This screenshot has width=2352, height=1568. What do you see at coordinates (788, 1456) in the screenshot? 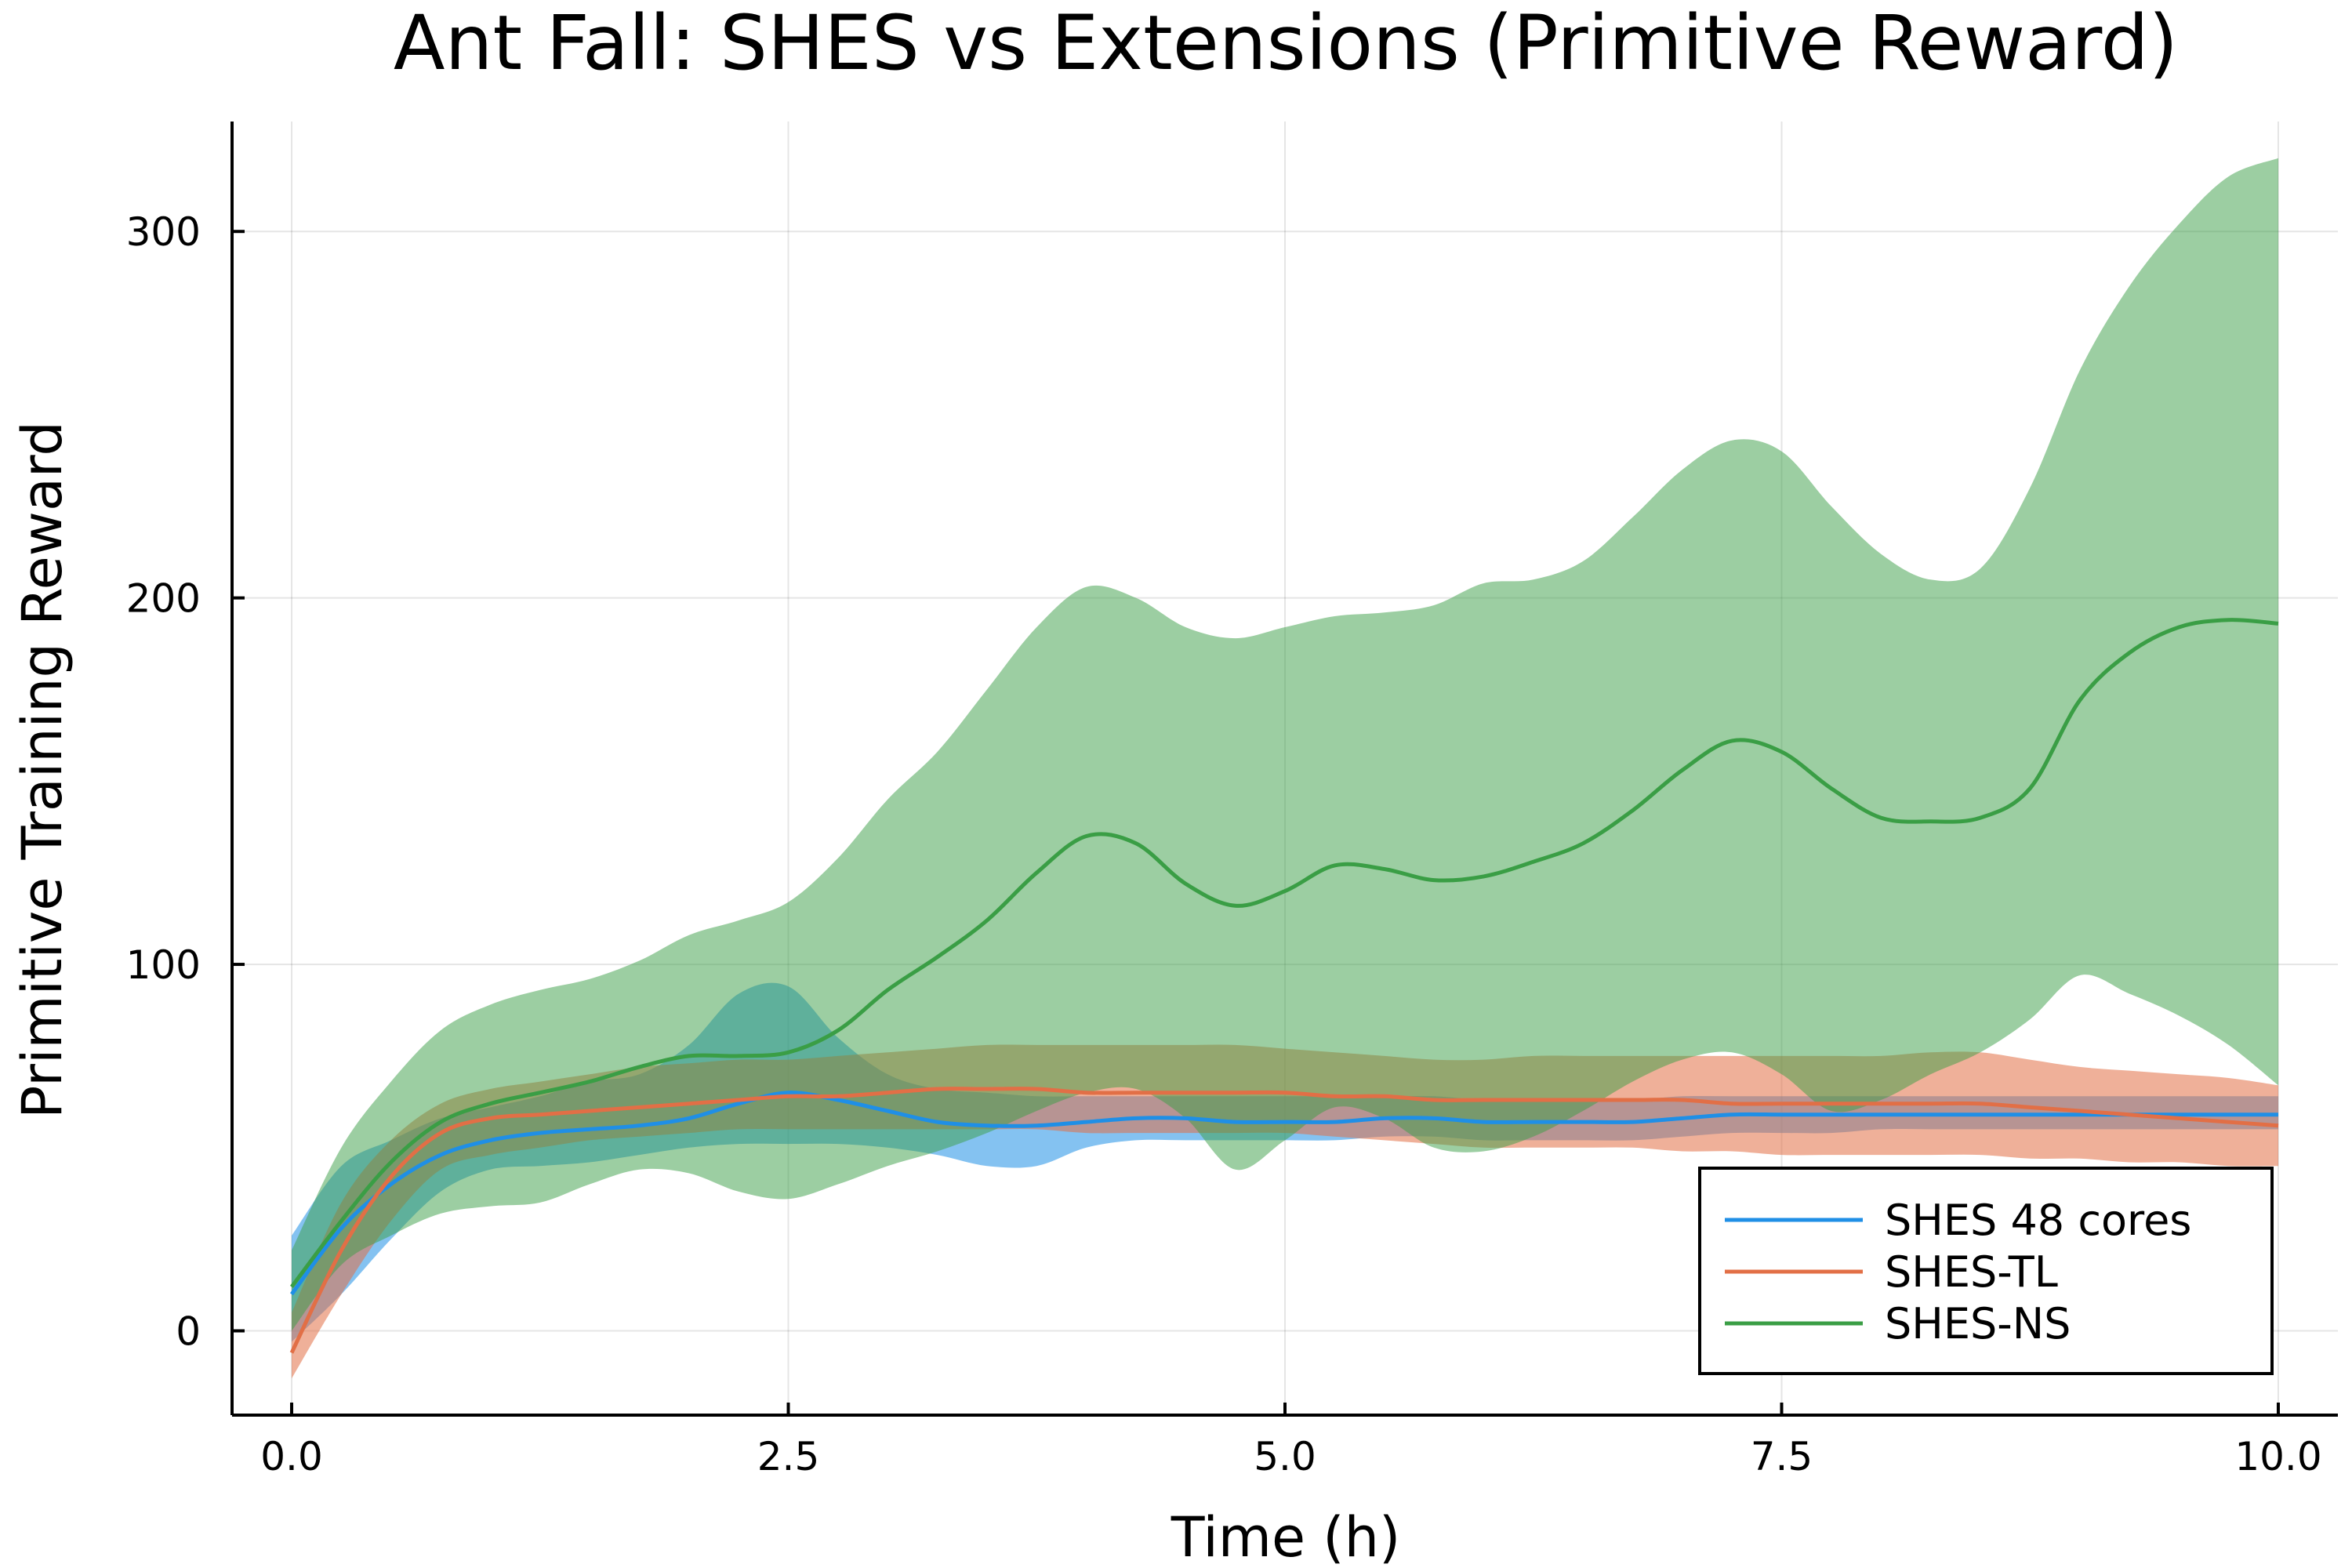
I see `x-tick-label: 2.5` at bounding box center [788, 1456].